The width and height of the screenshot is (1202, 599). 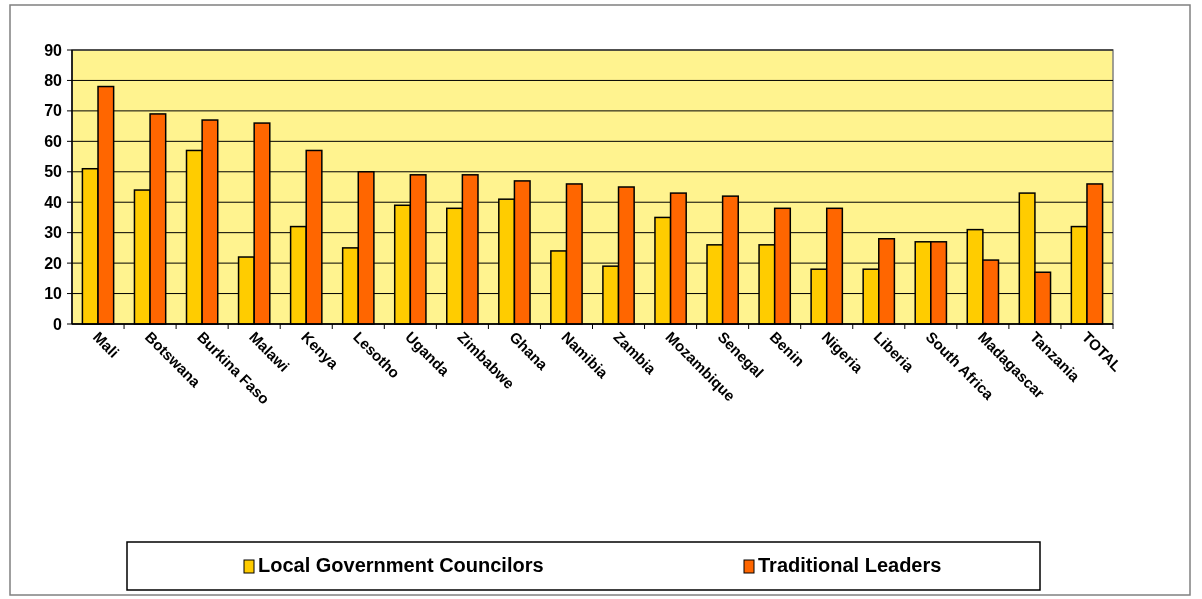 What do you see at coordinates (53, 111) in the screenshot?
I see `y-tick-label: 70` at bounding box center [53, 111].